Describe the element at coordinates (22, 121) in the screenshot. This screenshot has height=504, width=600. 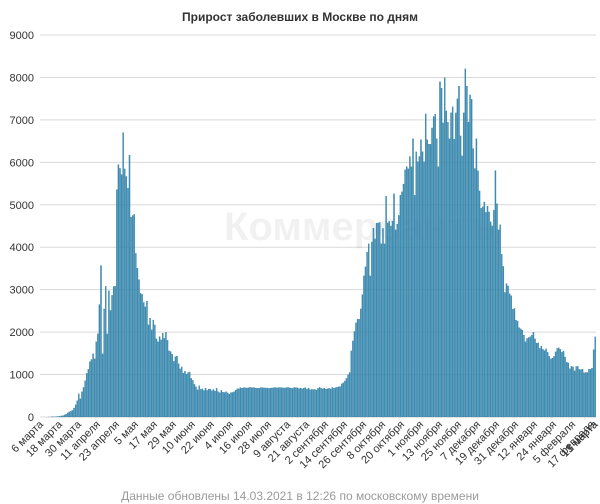
I see `y-tick-label: 7000` at that location.